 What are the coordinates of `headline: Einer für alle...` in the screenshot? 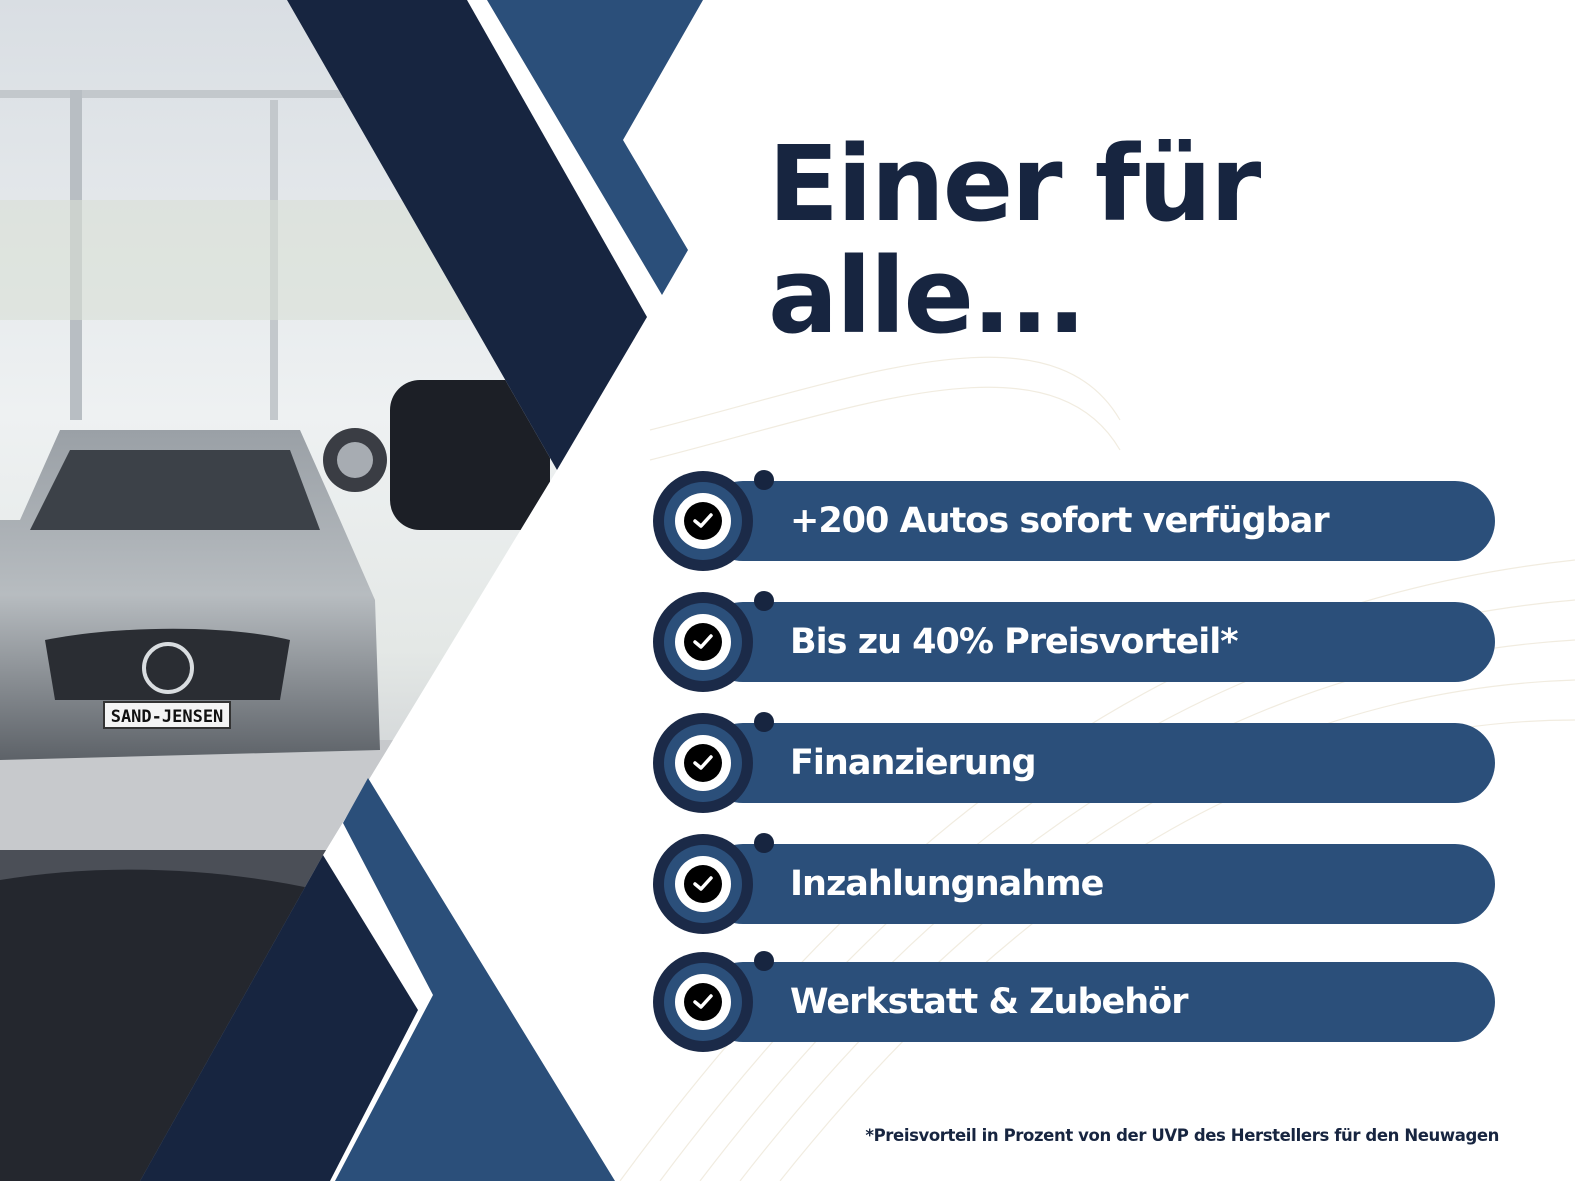 It's located at (1014, 240).